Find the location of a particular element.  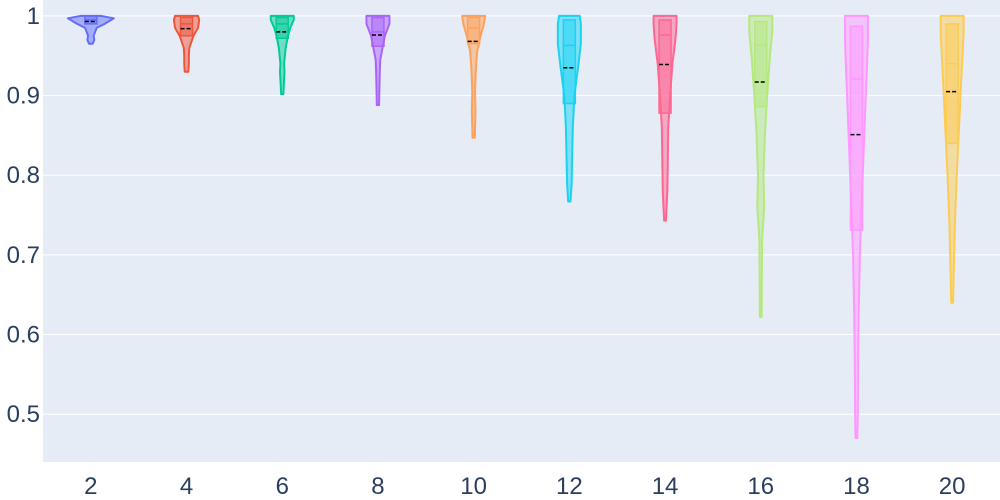

x-tick-label: 8 is located at coordinates (377, 486).